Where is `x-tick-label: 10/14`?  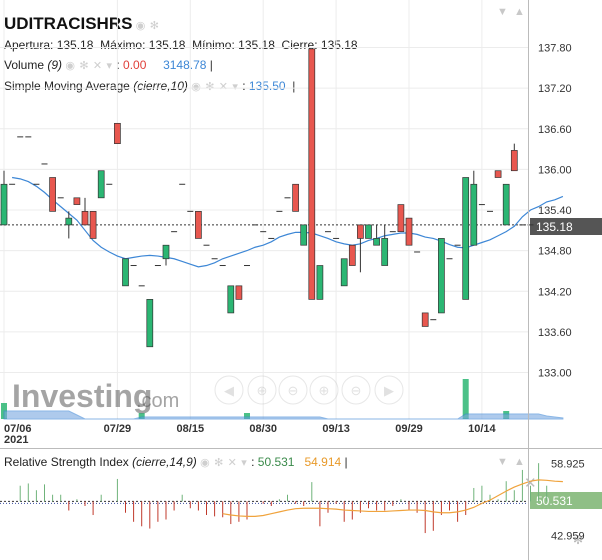 x-tick-label: 10/14 is located at coordinates (482, 429).